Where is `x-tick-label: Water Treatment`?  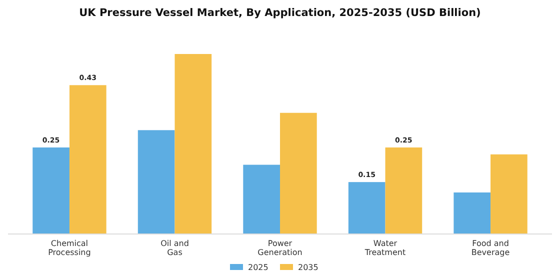
x-tick-label: Water Treatment is located at coordinates (385, 248).